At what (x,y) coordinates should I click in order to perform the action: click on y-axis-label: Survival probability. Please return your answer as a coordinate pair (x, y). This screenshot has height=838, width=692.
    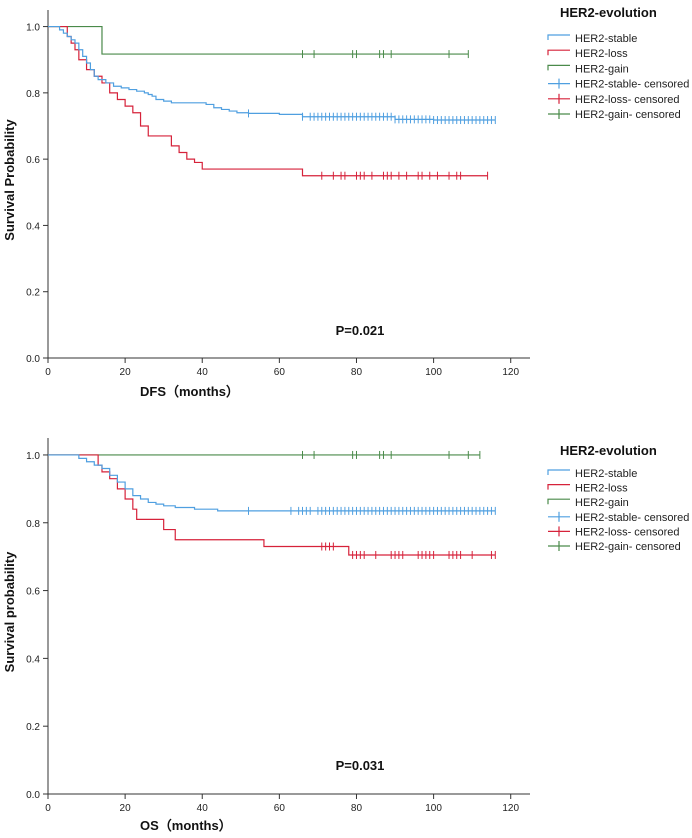
    Looking at the image, I should click on (9, 611).